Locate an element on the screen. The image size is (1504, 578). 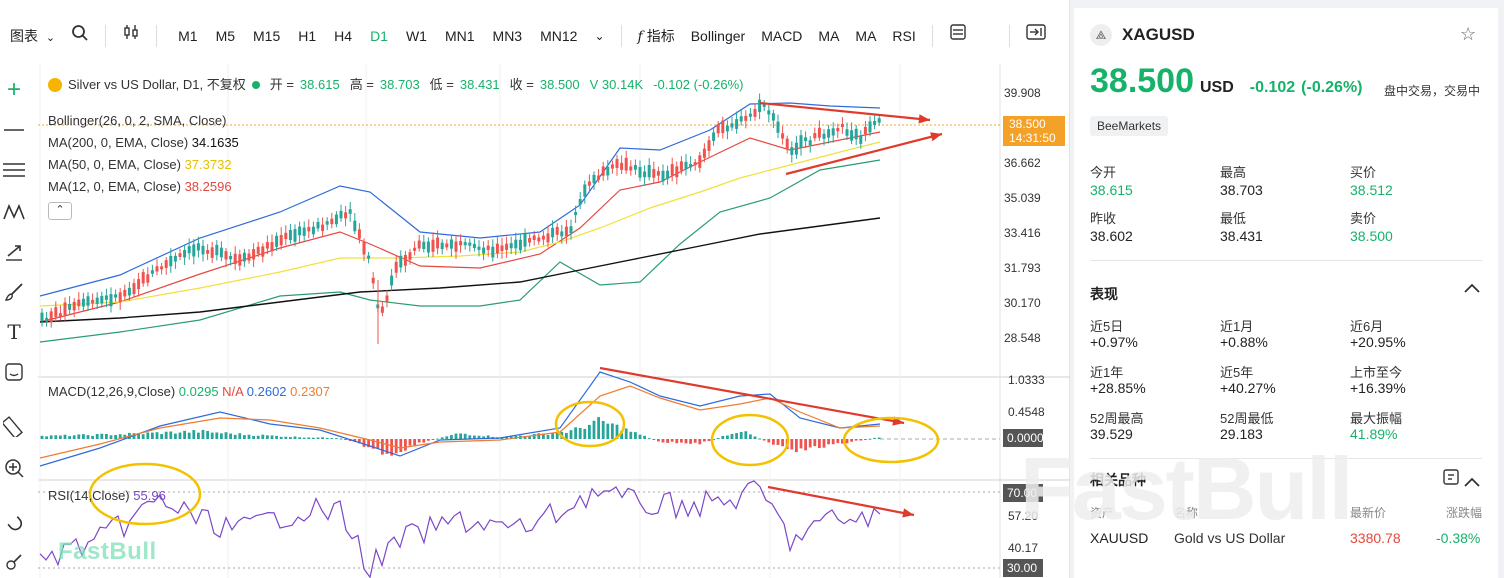
brush-icon is located at coordinates (14, 292).